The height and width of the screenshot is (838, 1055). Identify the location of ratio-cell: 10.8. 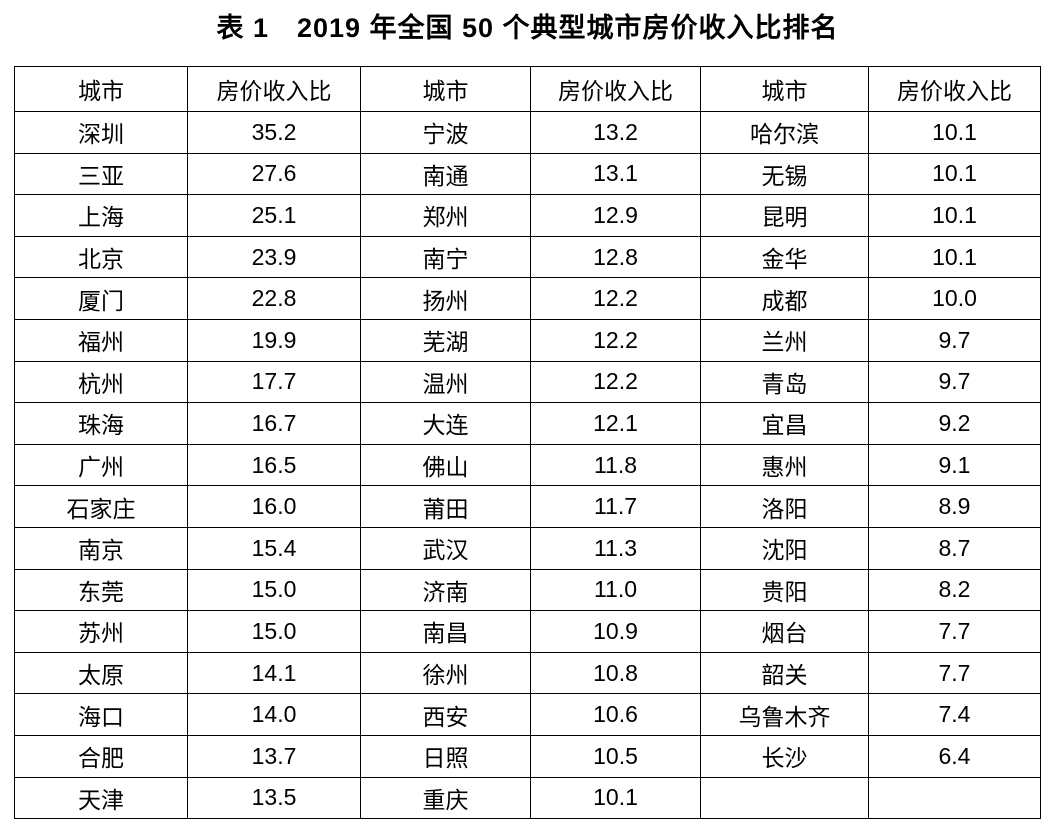
(615, 673).